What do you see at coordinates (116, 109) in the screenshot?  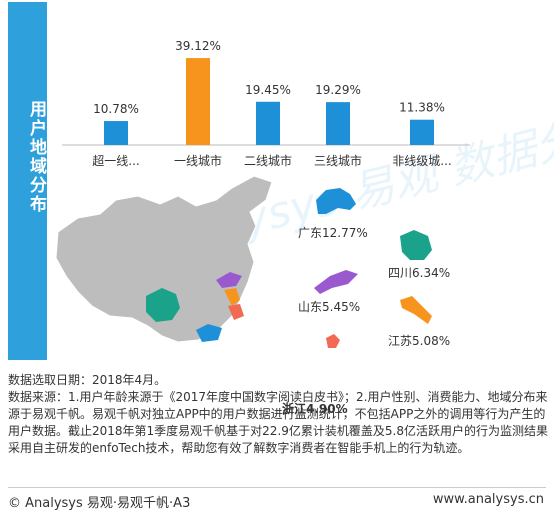 I see `bar-value-label-0: 10.78%` at bounding box center [116, 109].